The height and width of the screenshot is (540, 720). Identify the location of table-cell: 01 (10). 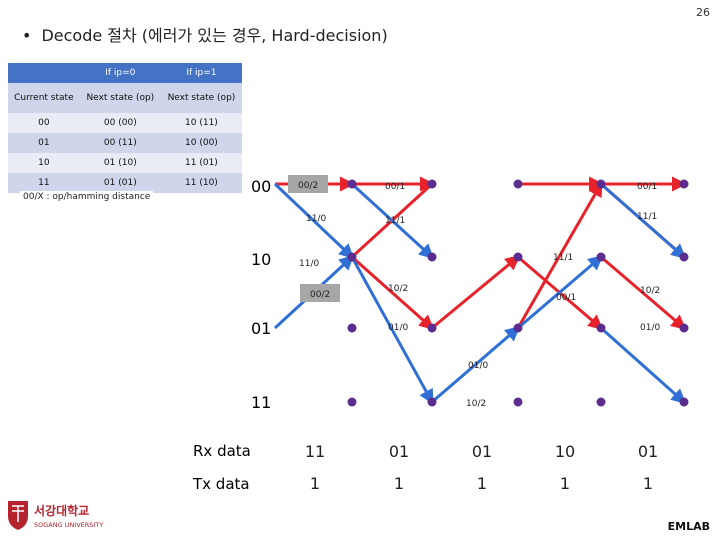
(120, 163).